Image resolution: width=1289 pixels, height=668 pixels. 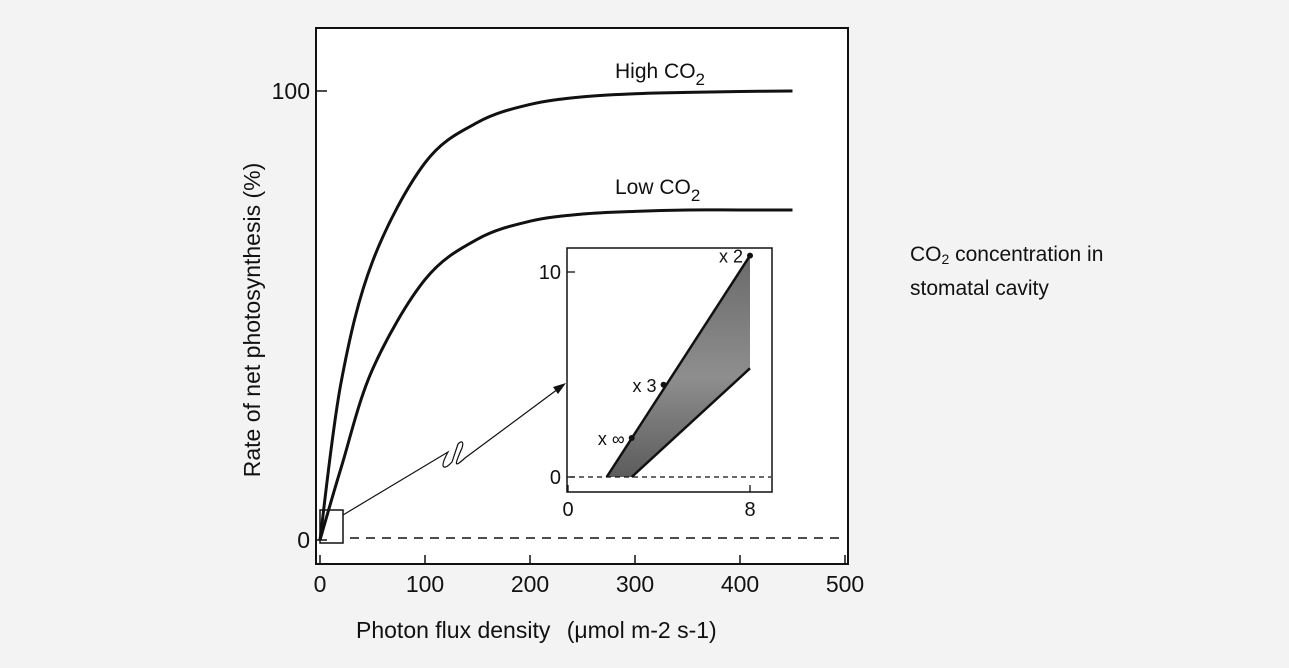 What do you see at coordinates (331, 526) in the screenshot?
I see `zoom-region-box` at bounding box center [331, 526].